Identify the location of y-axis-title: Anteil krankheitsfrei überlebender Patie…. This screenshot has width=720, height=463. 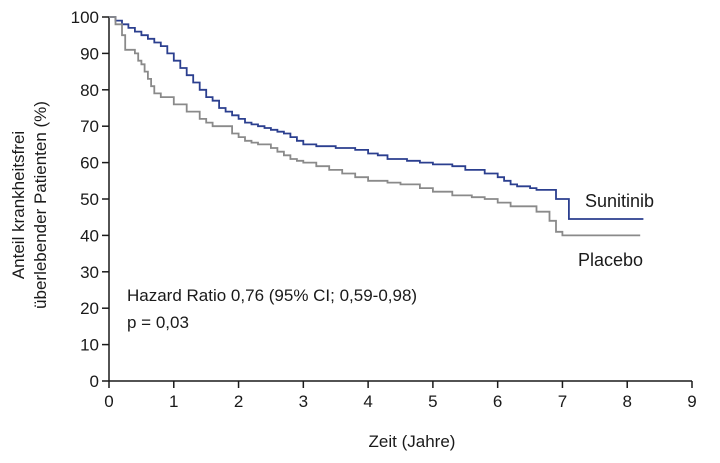
(29, 205).